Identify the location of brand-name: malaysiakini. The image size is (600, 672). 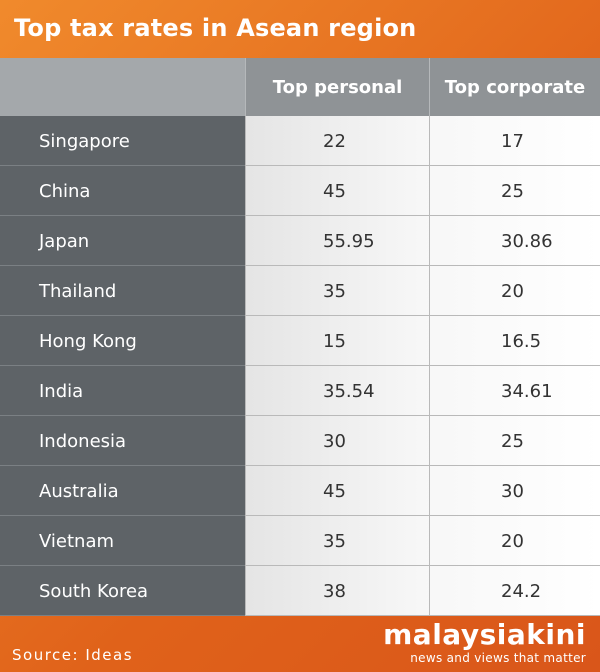
(484, 634).